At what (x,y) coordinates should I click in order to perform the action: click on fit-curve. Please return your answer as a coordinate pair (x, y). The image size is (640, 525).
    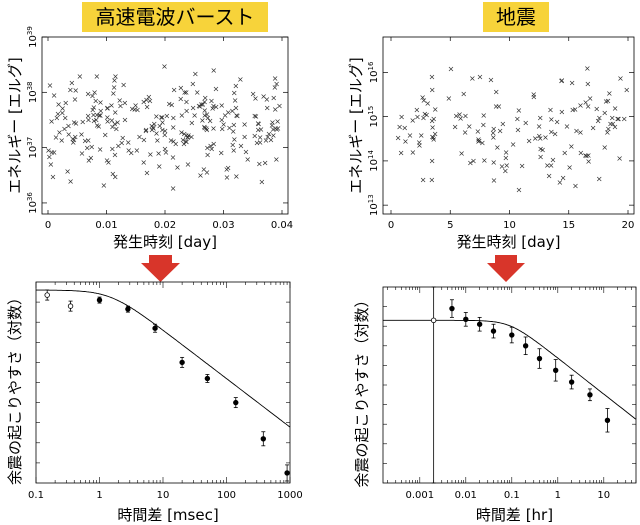
    Looking at the image, I should click on (163, 358).